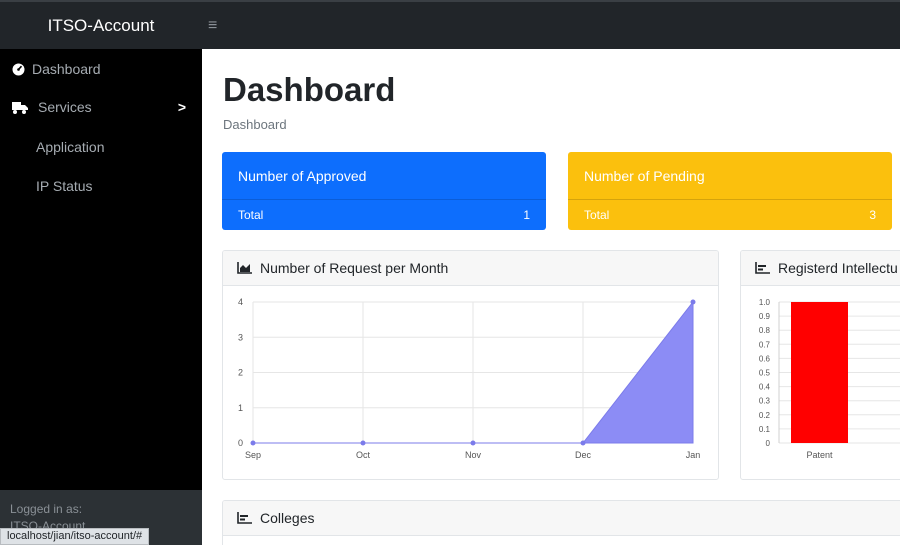  I want to click on x-tick-label: Patent, so click(819, 455).